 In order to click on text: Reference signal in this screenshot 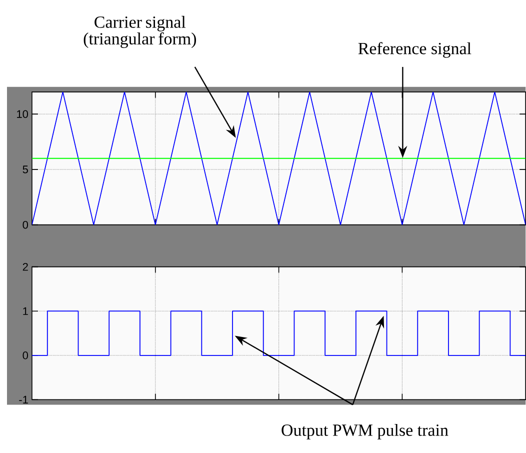, I will do `click(415, 50)`.